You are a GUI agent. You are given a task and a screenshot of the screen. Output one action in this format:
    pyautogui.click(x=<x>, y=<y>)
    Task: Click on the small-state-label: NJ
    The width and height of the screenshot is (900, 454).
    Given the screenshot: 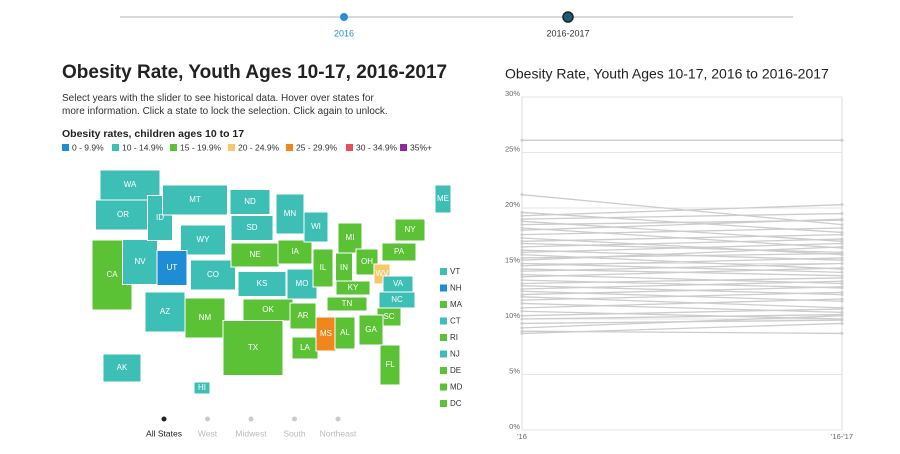 What is the action you would take?
    pyautogui.click(x=455, y=354)
    